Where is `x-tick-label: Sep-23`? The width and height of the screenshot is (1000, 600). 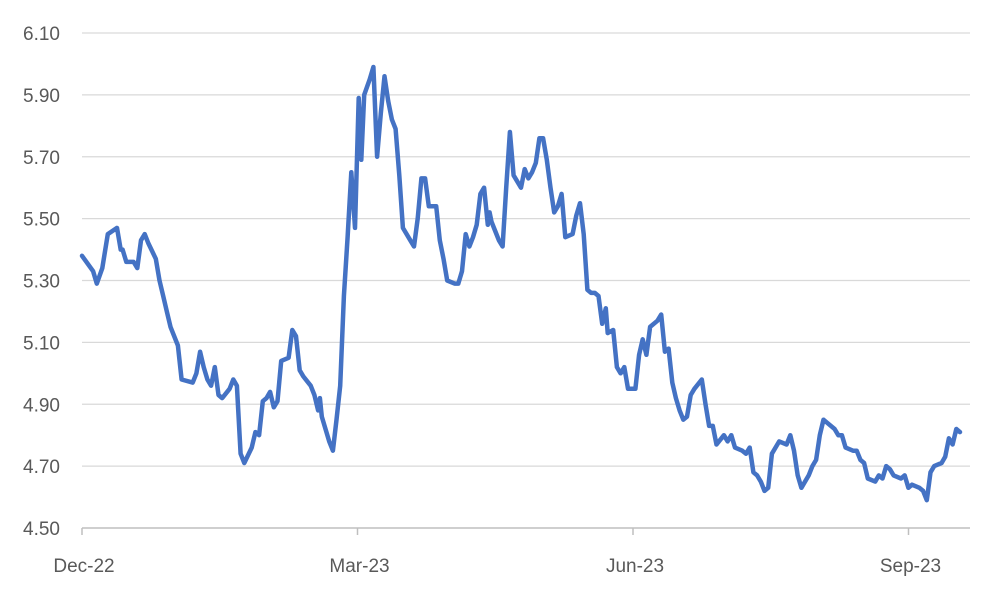
x-tick-label: Sep-23 is located at coordinates (910, 566).